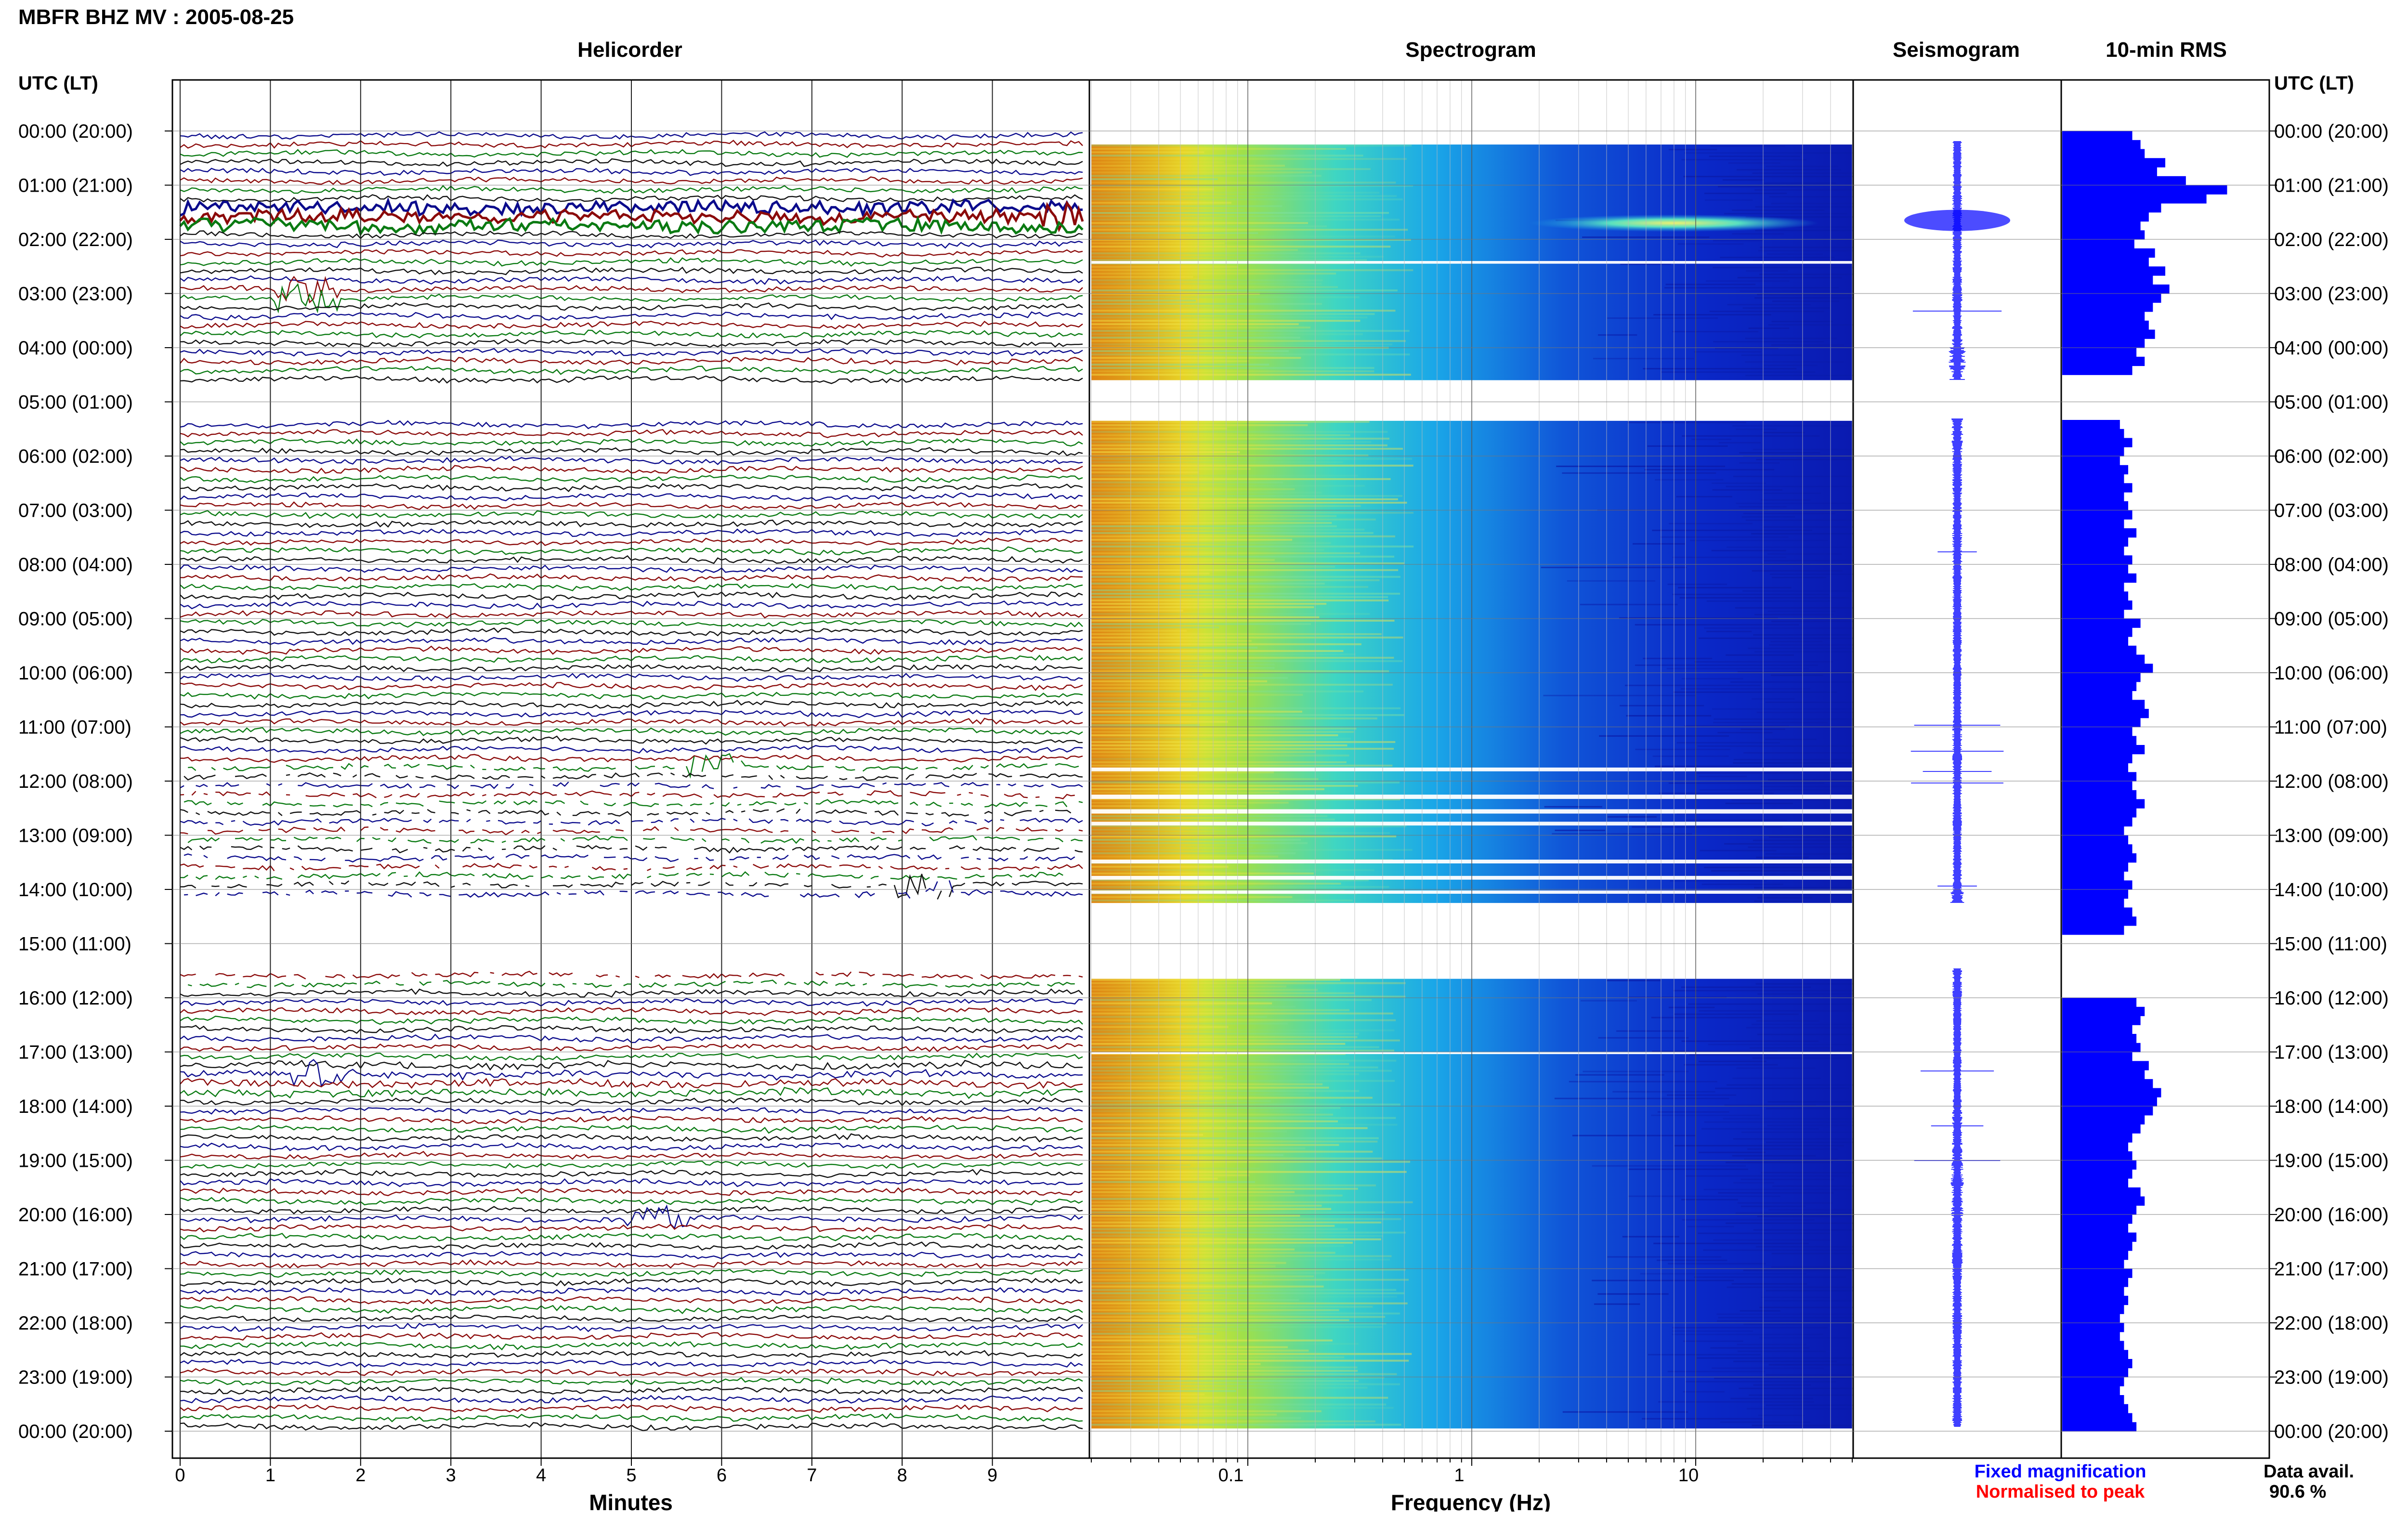 The image size is (2408, 1514). I want to click on time-label-left: 11:00 (07:00), so click(74, 727).